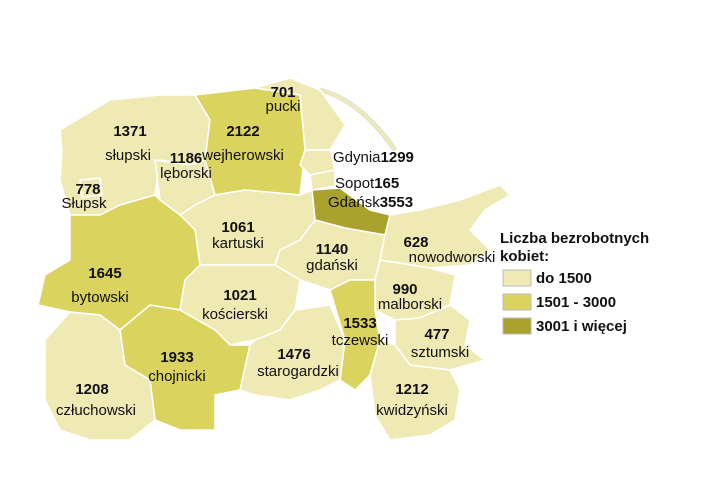 The width and height of the screenshot is (710, 504). What do you see at coordinates (564, 278) in the screenshot?
I see `legend-label: do 1500` at bounding box center [564, 278].